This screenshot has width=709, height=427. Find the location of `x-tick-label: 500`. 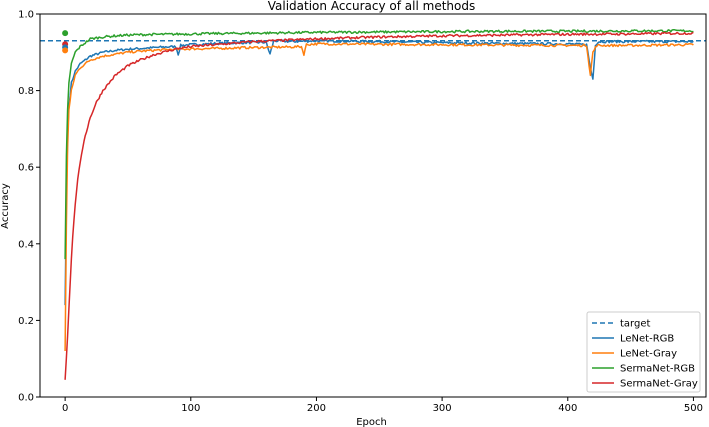

x-tick-label: 500 is located at coordinates (693, 408).